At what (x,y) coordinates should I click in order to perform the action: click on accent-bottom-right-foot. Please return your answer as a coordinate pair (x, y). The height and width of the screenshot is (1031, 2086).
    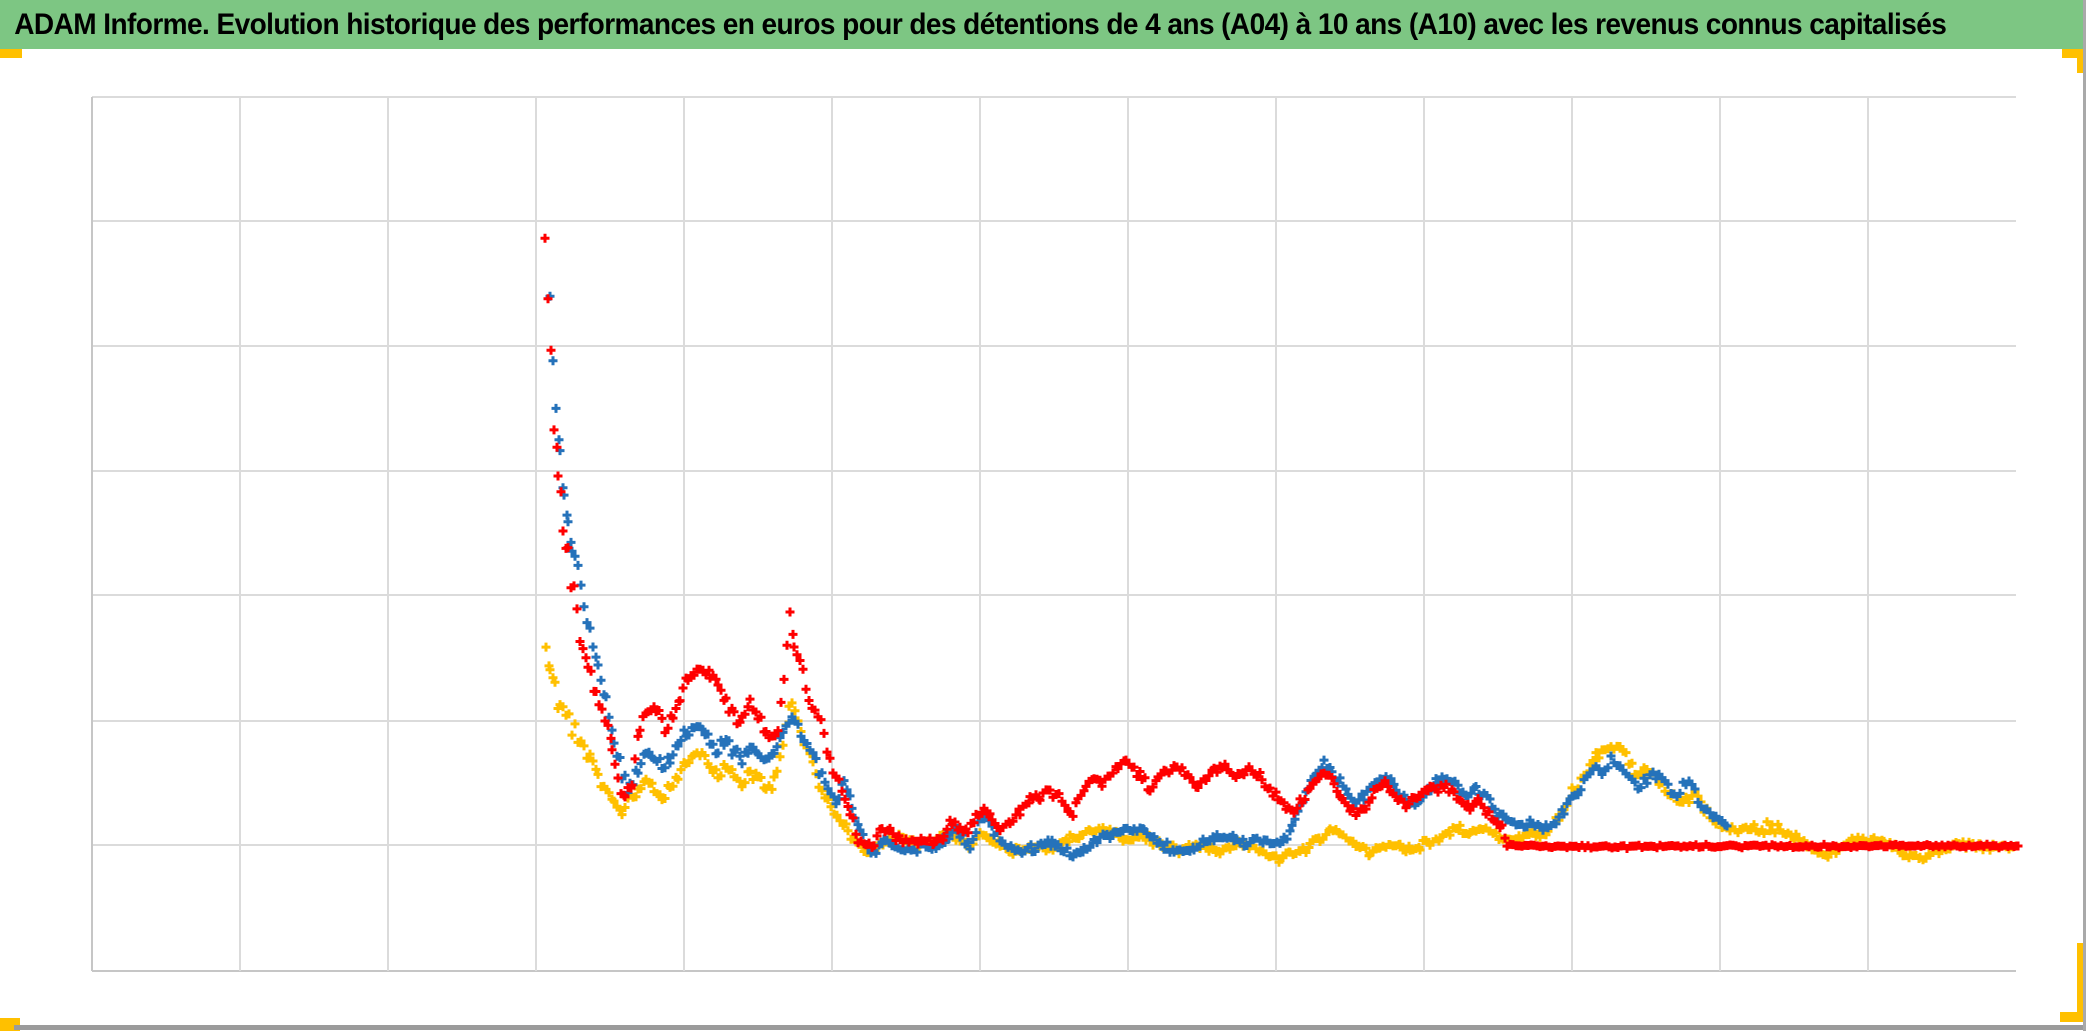
    Looking at the image, I should click on (2073, 1017).